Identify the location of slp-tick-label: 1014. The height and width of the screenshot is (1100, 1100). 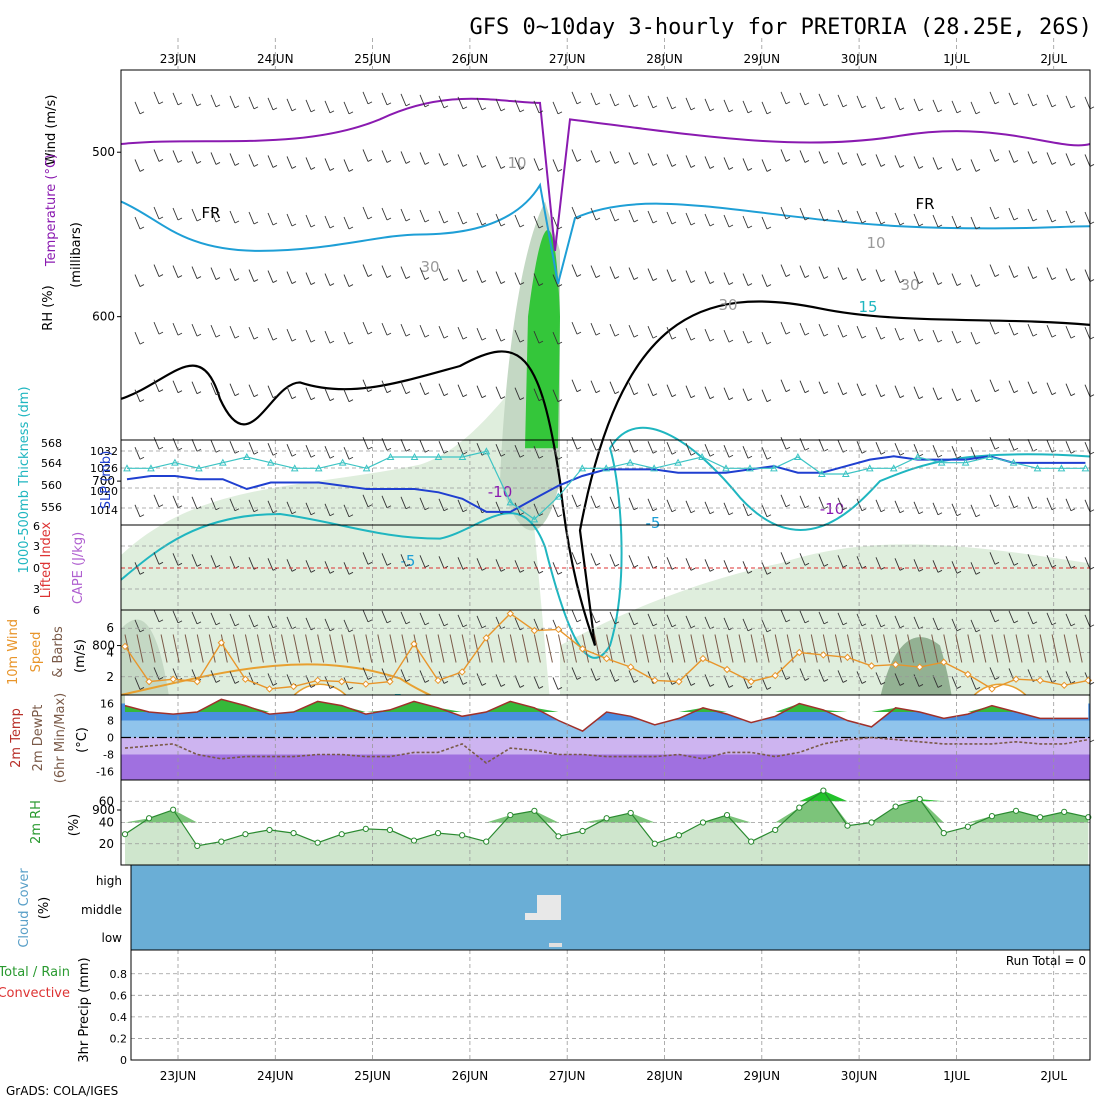
(104, 510).